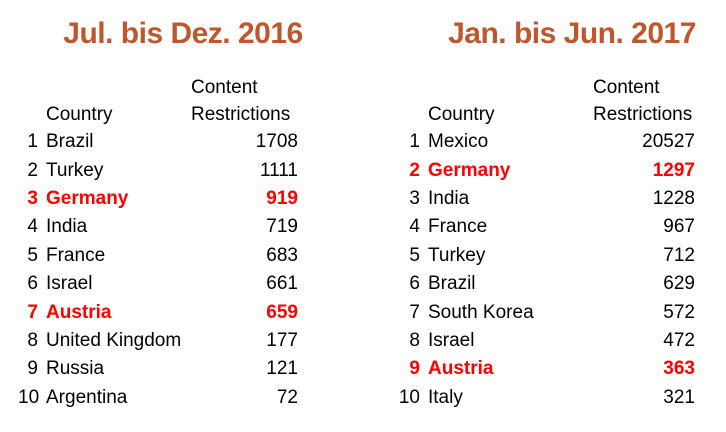 This screenshot has height=432, width=726. What do you see at coordinates (546, 170) in the screenshot?
I see `table-row: 2 Germany 1297` at bounding box center [546, 170].